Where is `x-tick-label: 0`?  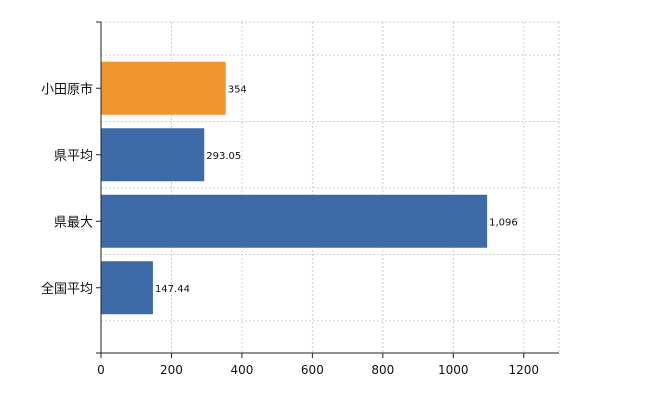
x-tick-label: 0 is located at coordinates (101, 370).